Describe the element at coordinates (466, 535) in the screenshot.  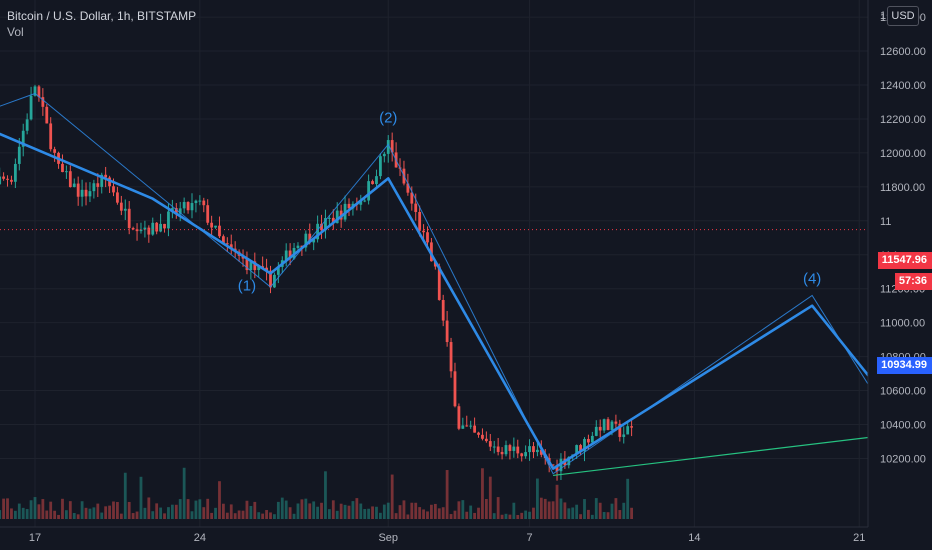
I see `time-axis: 1724Sep71421Oct51219Nov` at that location.